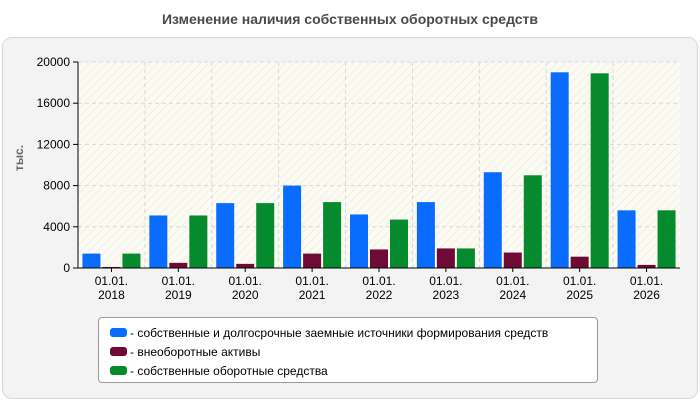 The image size is (700, 400). What do you see at coordinates (54, 144) in the screenshot?
I see `y-tick-label: 12000` at bounding box center [54, 144].